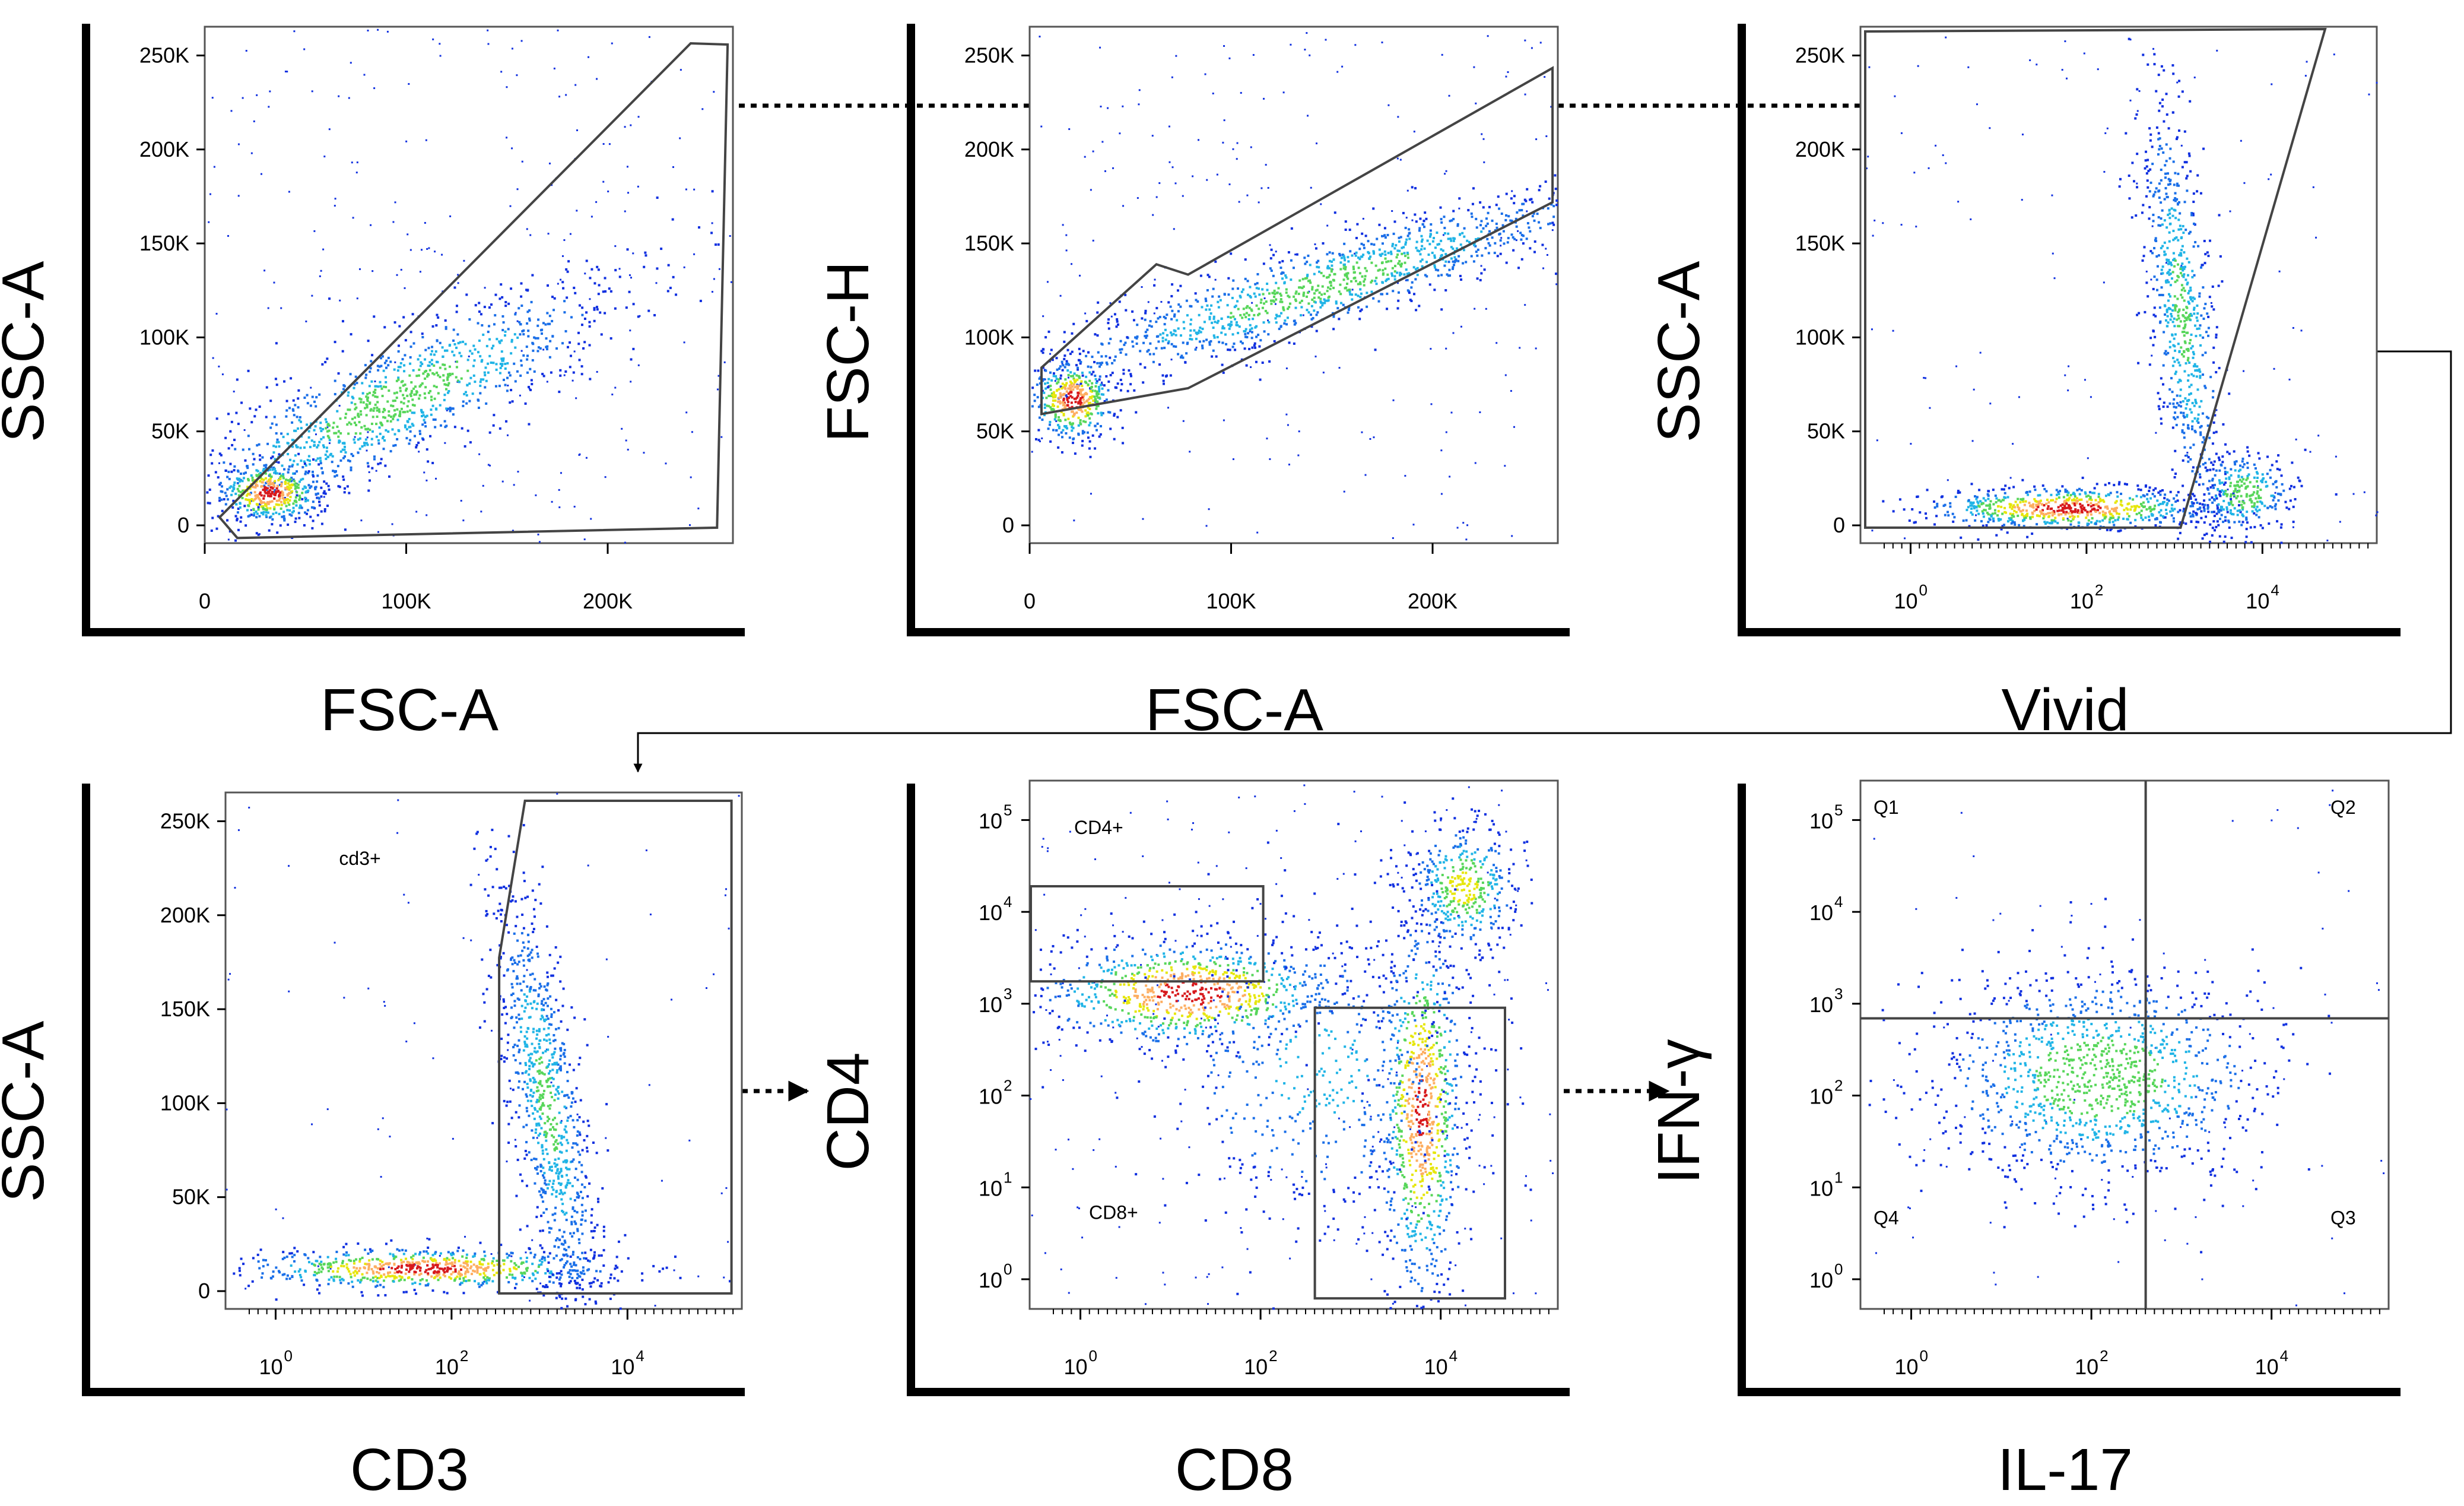  I want to click on gate-overlay, so click(1297, 241).